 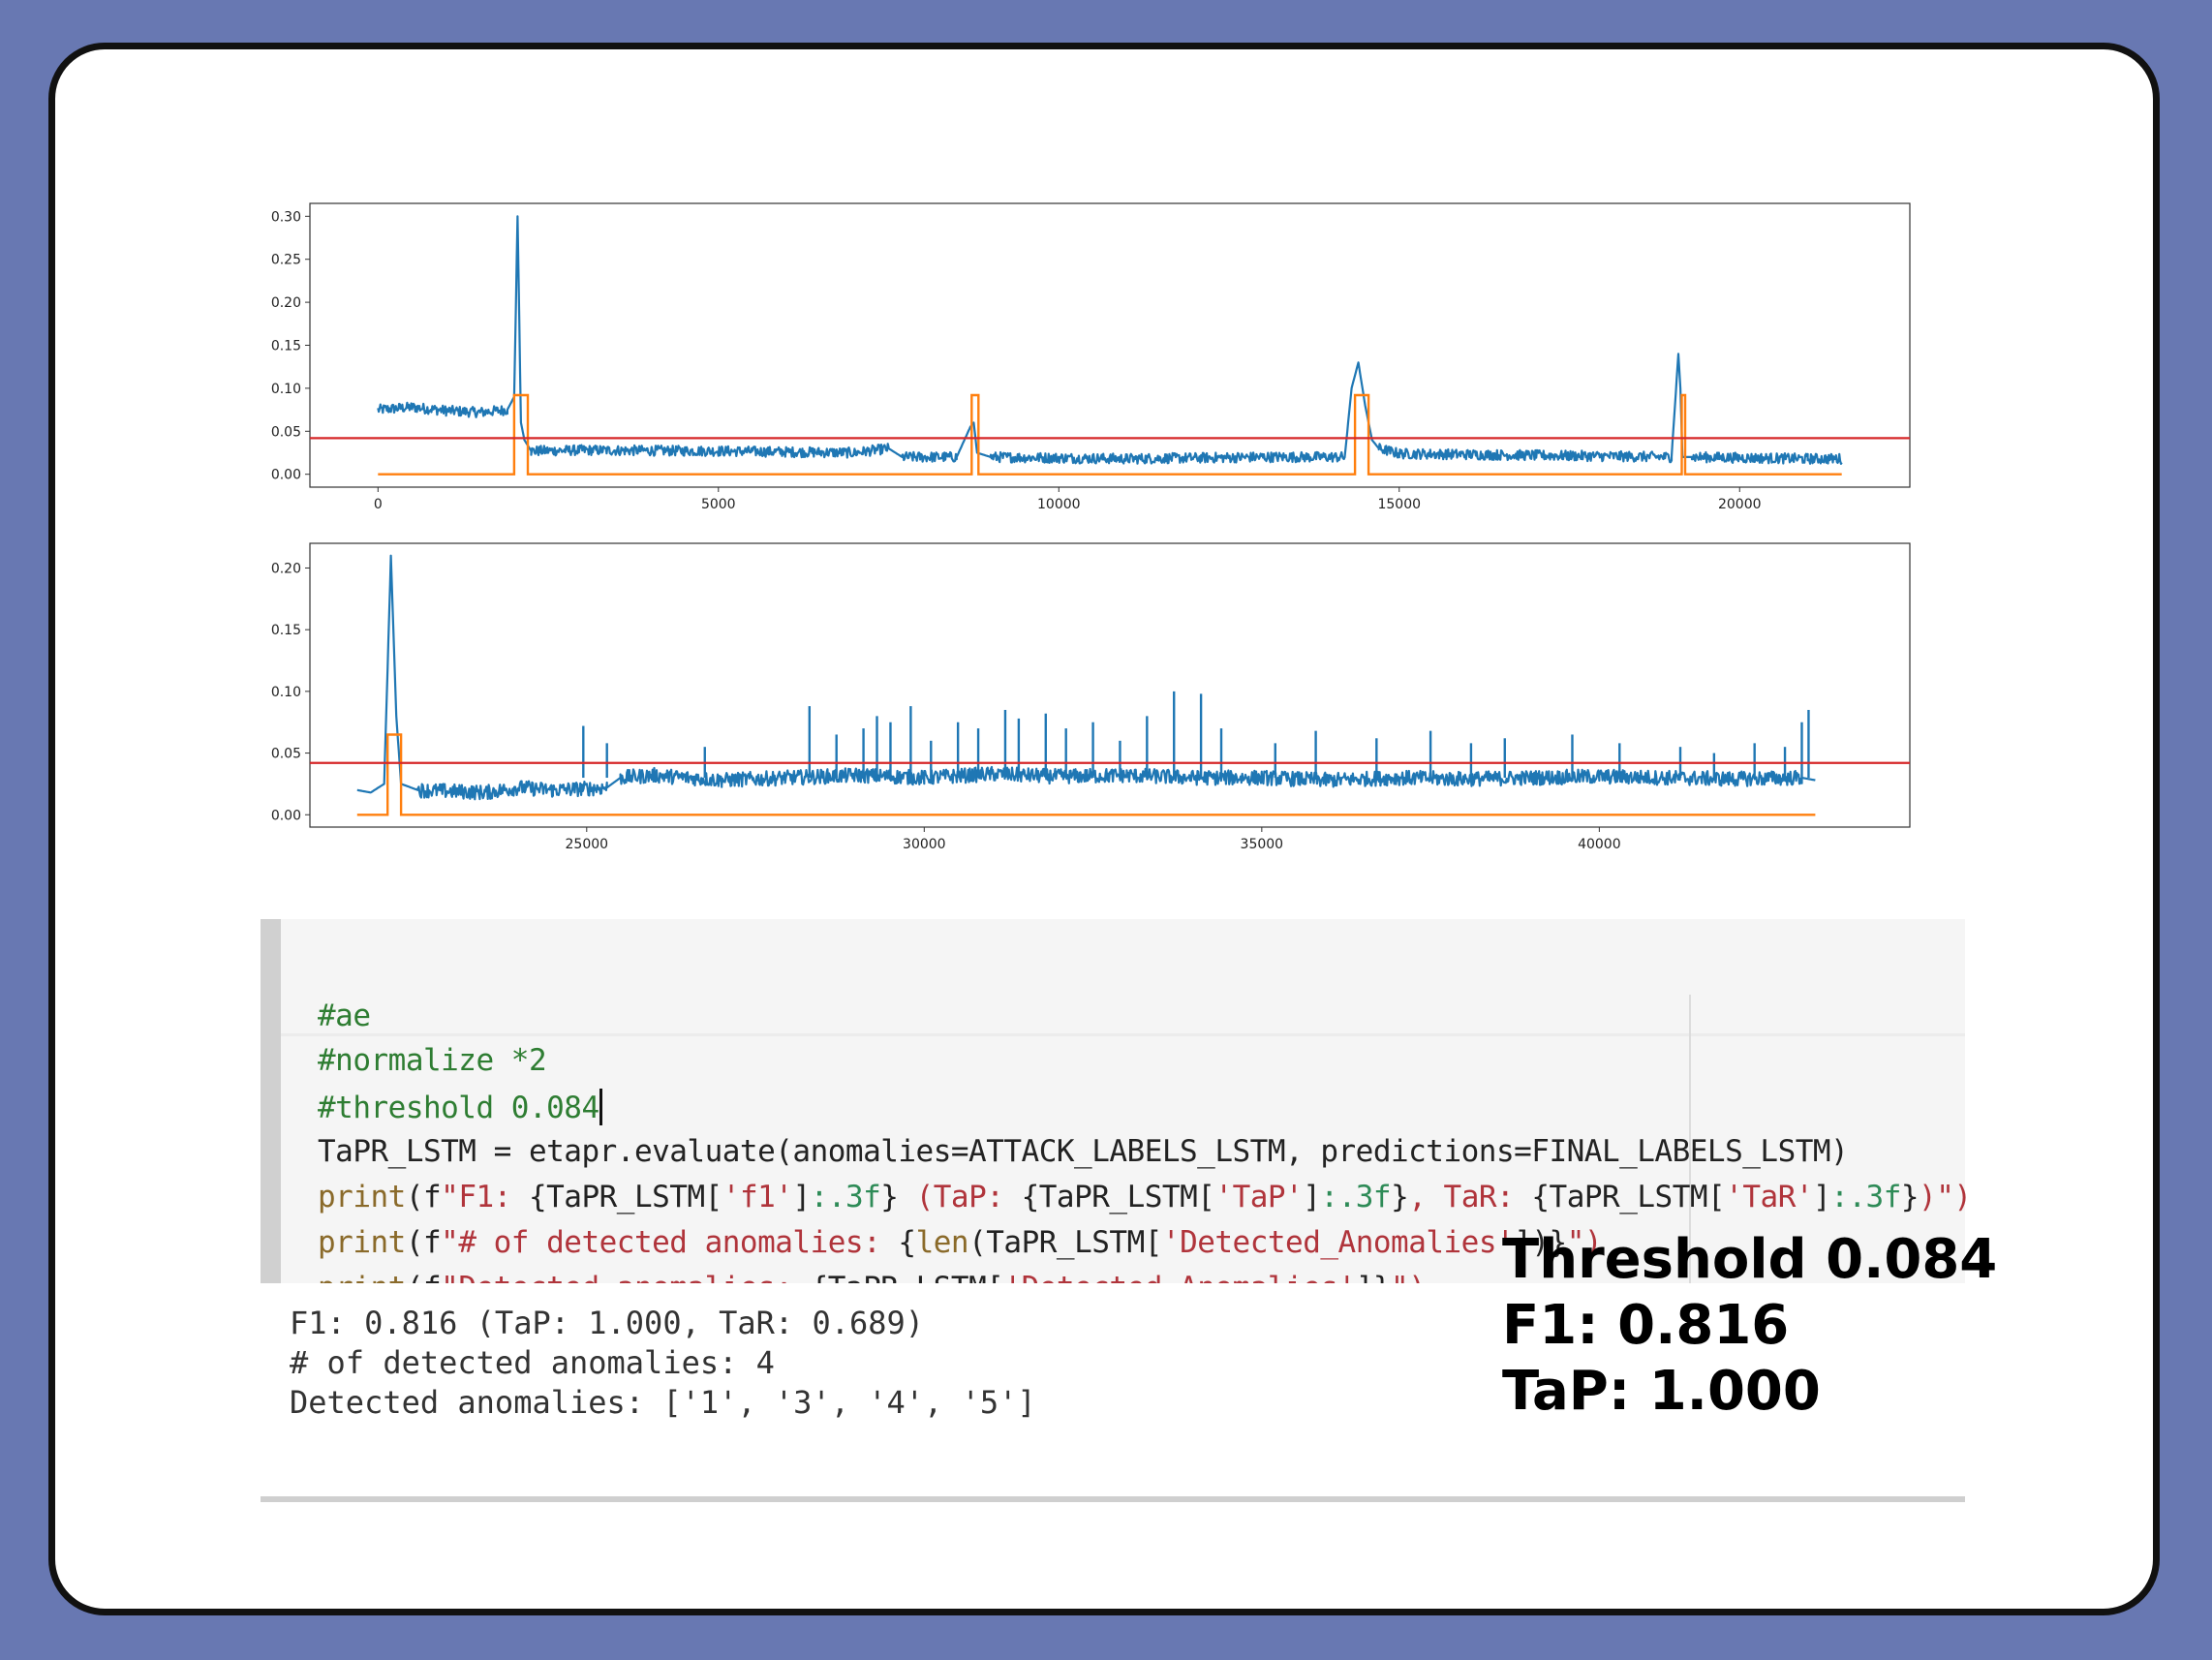 I want to click on code-token: 'f1', so click(x=758, y=1197).